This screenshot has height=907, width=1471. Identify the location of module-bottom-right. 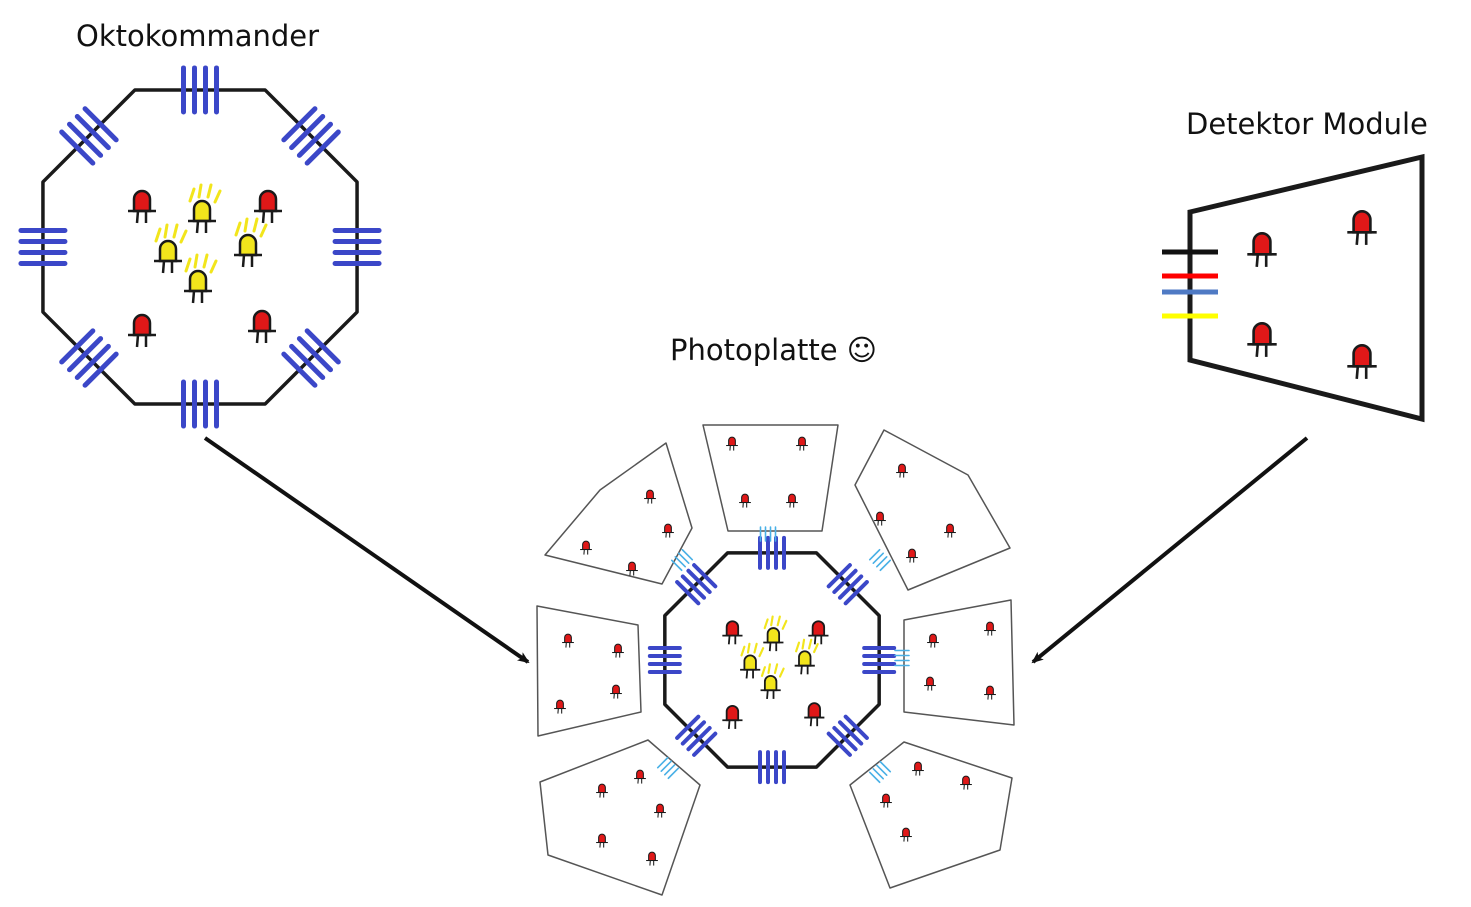
(931, 815).